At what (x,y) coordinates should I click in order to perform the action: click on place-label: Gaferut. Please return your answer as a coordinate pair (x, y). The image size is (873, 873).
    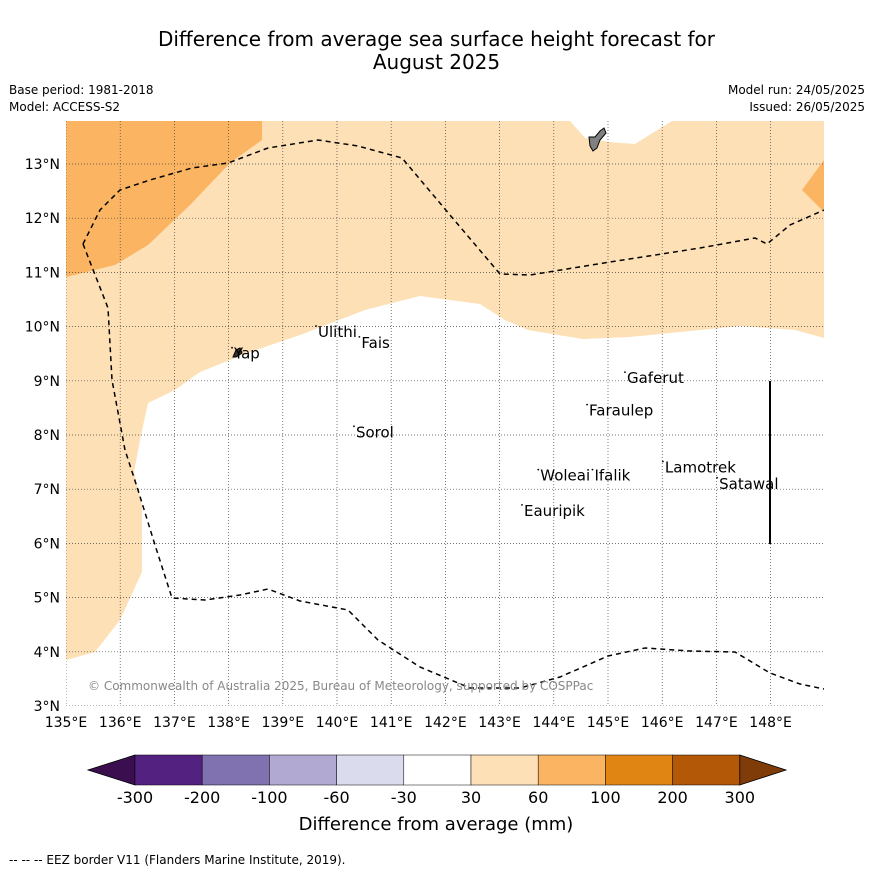
    Looking at the image, I should click on (655, 378).